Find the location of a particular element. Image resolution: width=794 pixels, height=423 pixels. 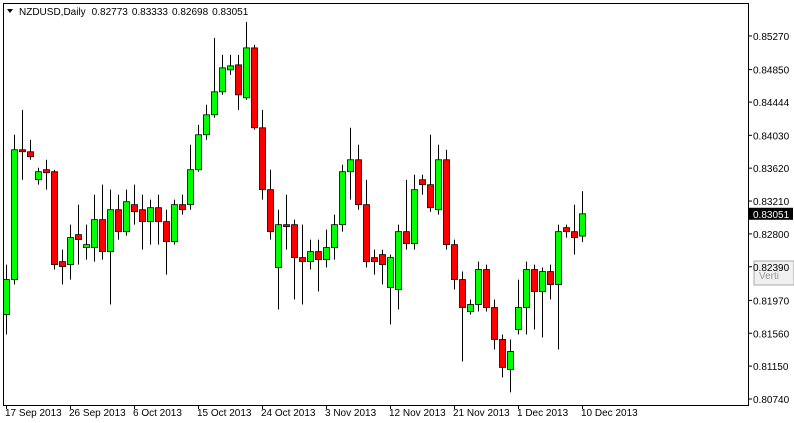

x-tick-label: 6 Oct 2013 is located at coordinates (157, 413).